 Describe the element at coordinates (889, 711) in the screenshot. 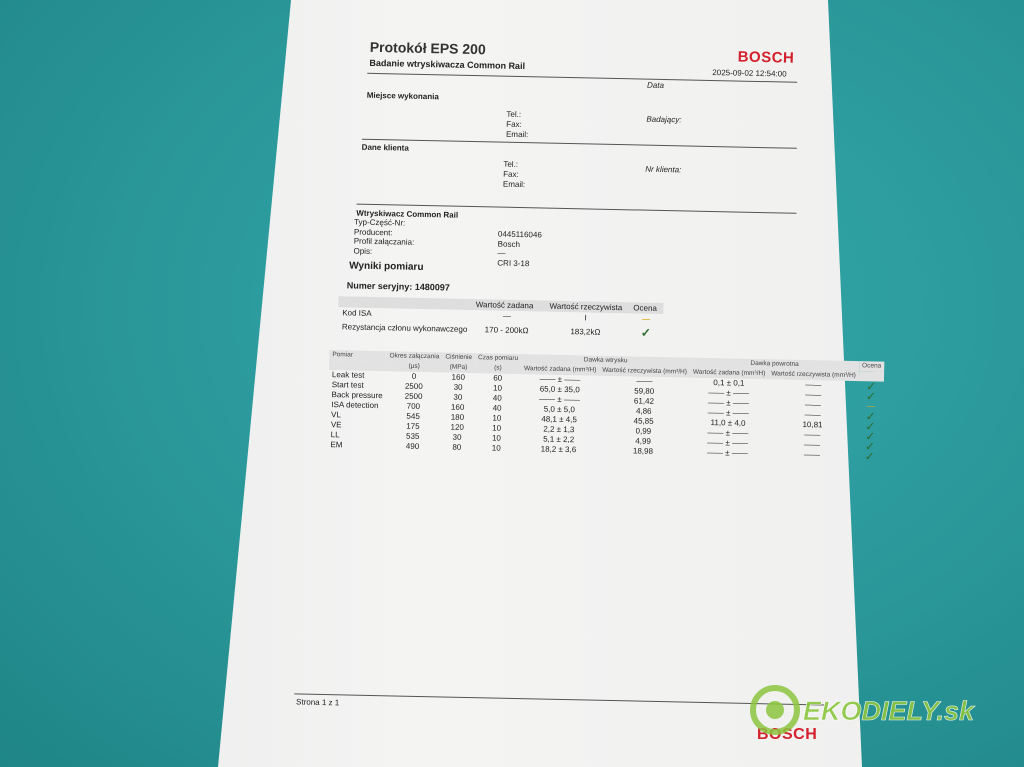

I see `watermark-text: EKODIELY.sk` at that location.